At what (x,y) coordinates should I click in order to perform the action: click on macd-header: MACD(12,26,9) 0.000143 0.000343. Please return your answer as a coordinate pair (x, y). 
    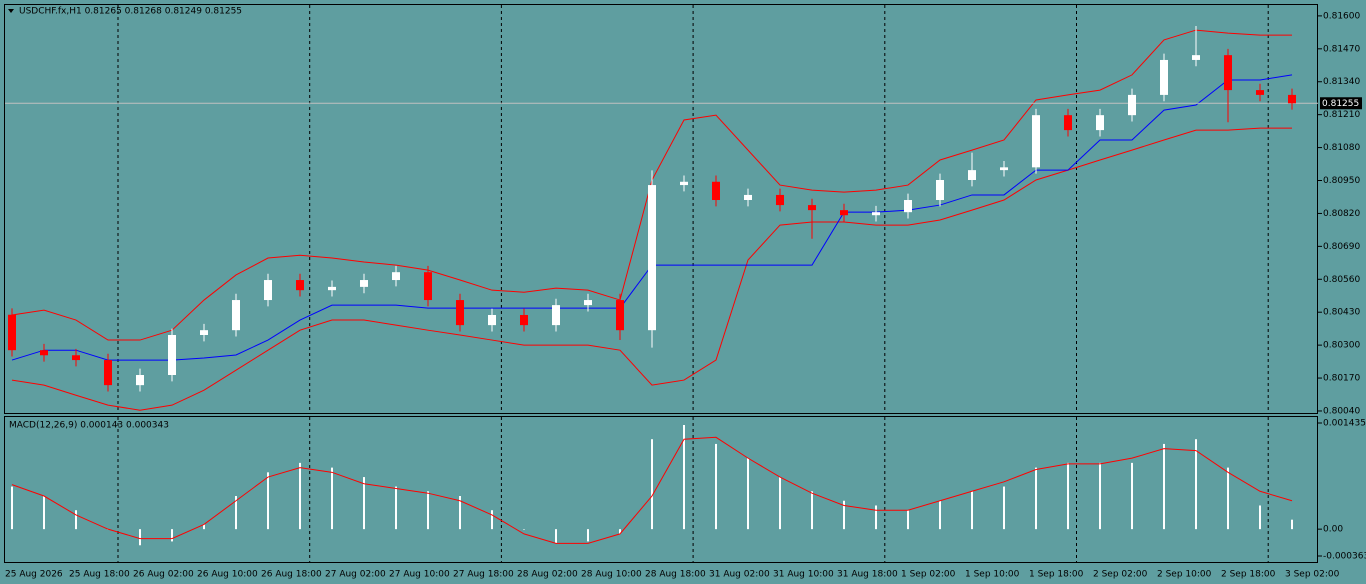
    Looking at the image, I should click on (89, 426).